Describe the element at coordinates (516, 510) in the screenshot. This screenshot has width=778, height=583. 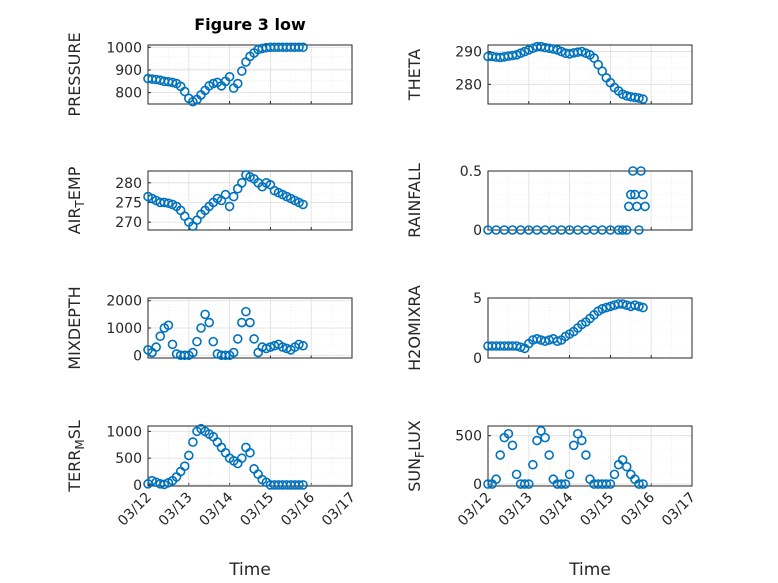
I see `x-tick-label: 03/13` at that location.